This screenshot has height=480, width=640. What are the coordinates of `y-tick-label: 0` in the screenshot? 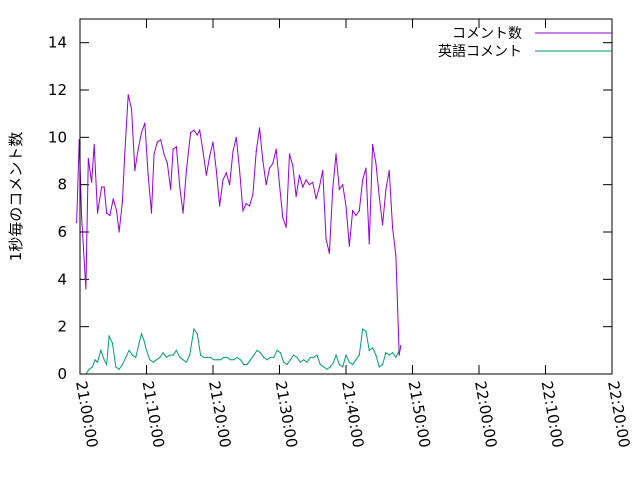 It's located at (62, 374).